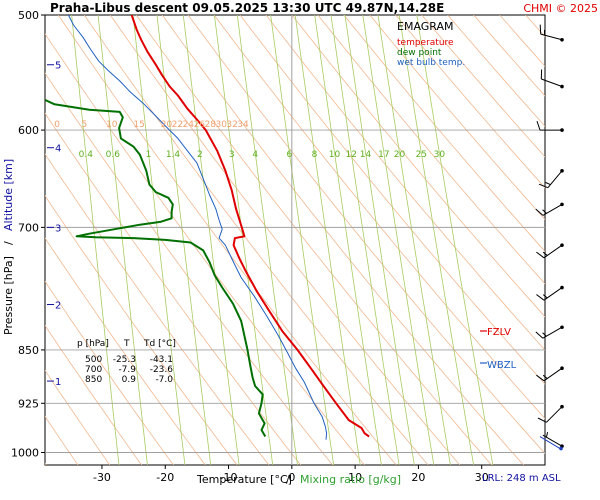 The height and width of the screenshot is (500, 600). I want to click on altitude-tick-label: 2, so click(58, 306).